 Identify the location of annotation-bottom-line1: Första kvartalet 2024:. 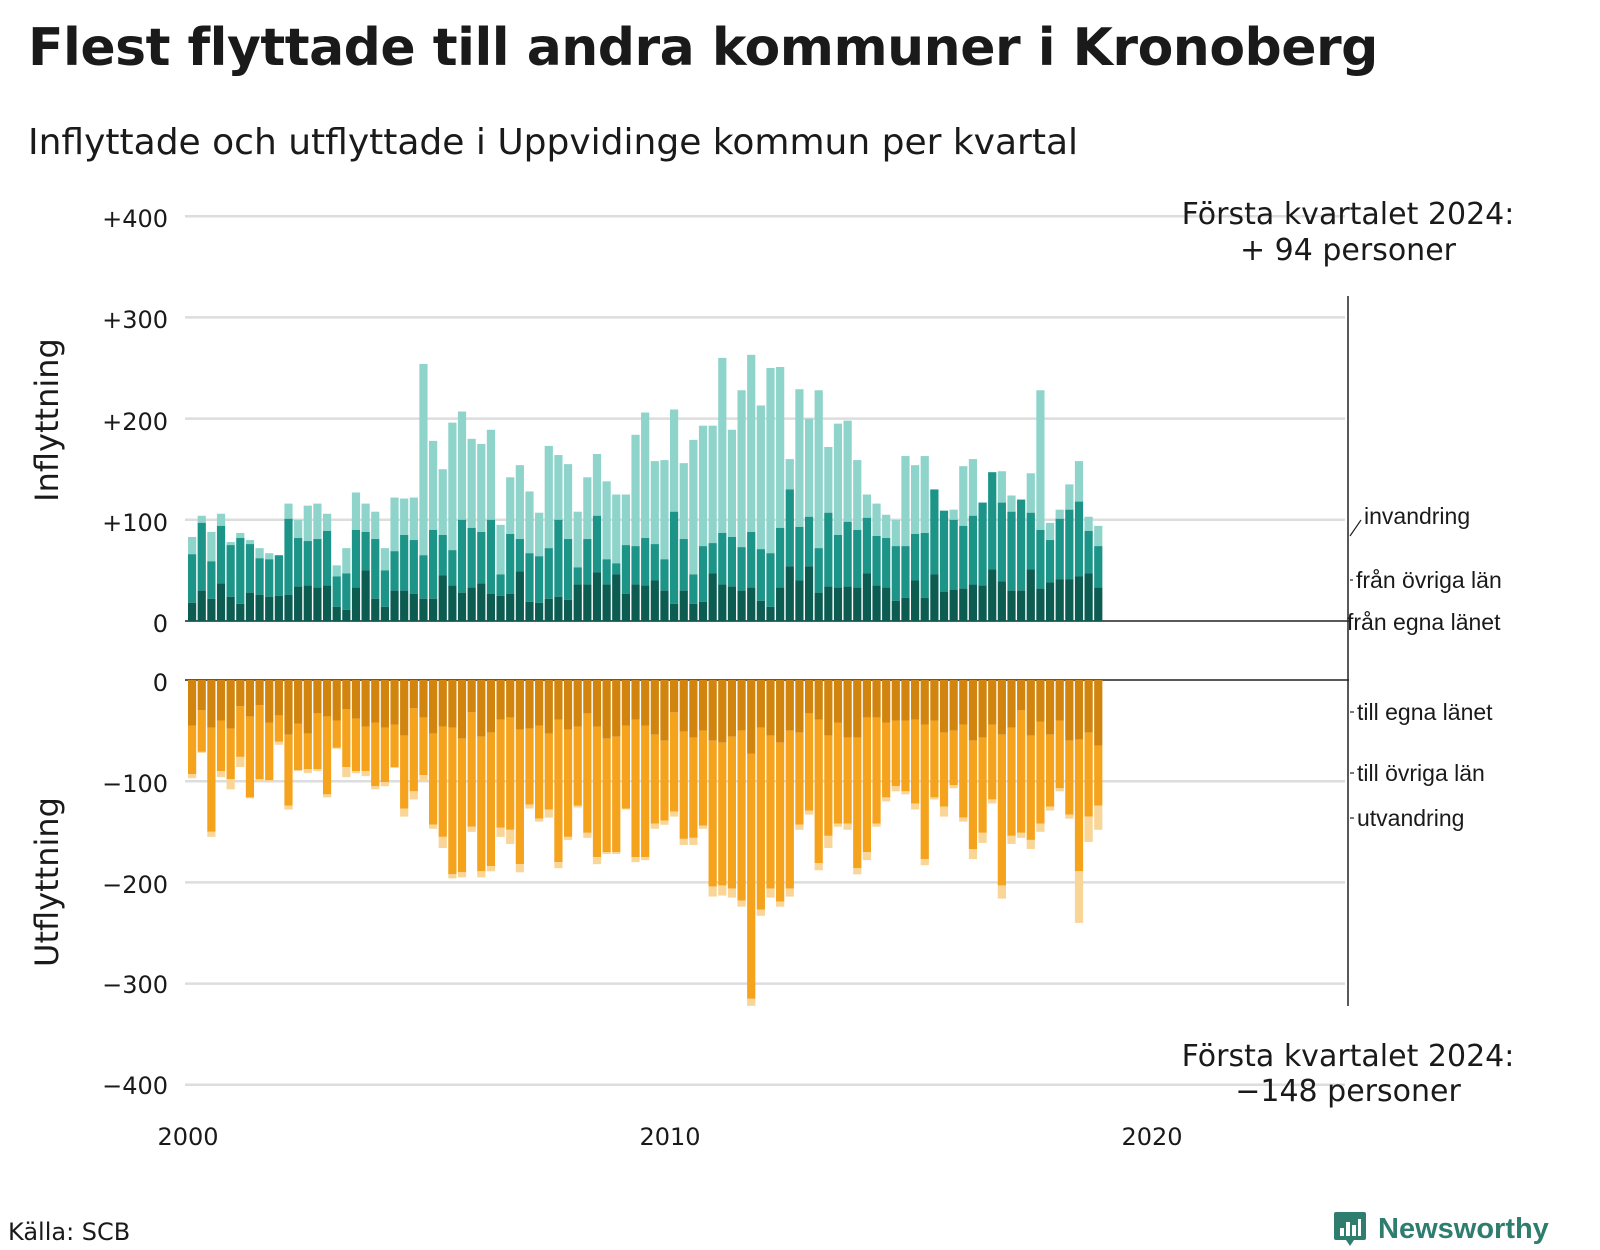
(1348, 1056).